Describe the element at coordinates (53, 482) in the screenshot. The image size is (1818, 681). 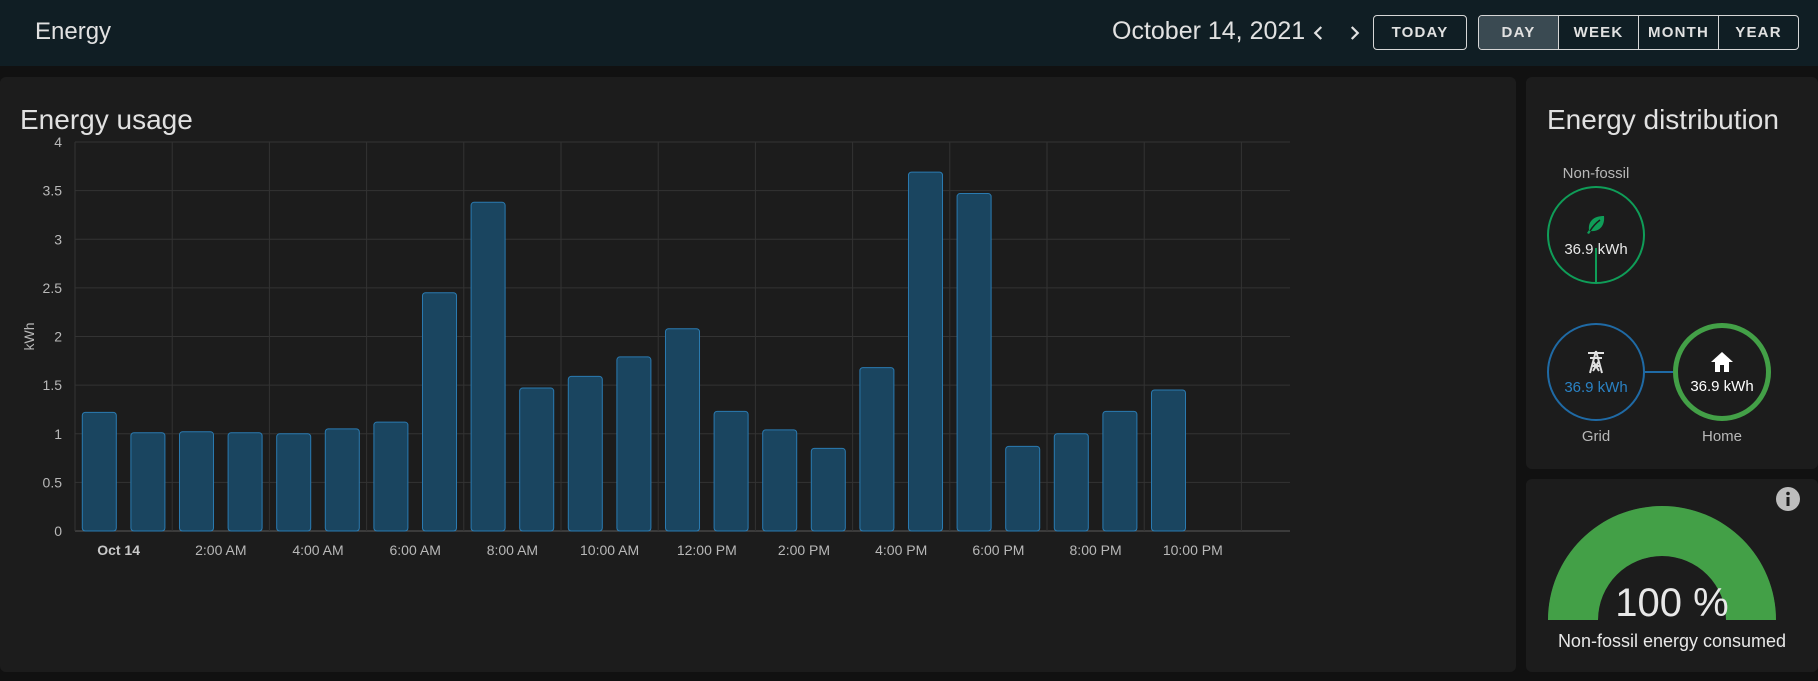
I see `y-tick-label: 0.5` at that location.